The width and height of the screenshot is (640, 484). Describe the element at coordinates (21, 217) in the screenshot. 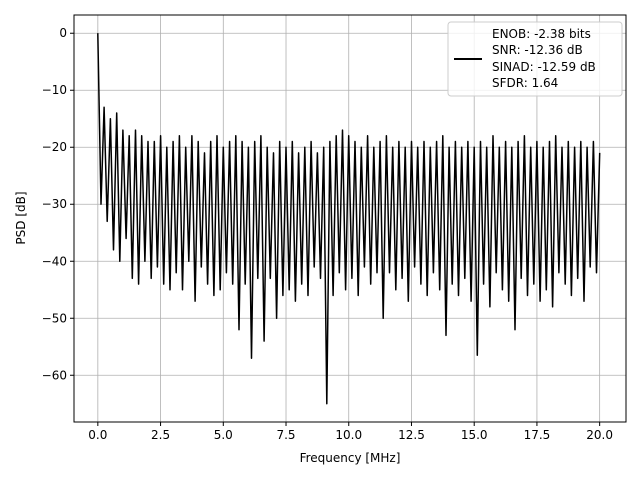

I see `y-axis-label: PSD [dB]` at that location.